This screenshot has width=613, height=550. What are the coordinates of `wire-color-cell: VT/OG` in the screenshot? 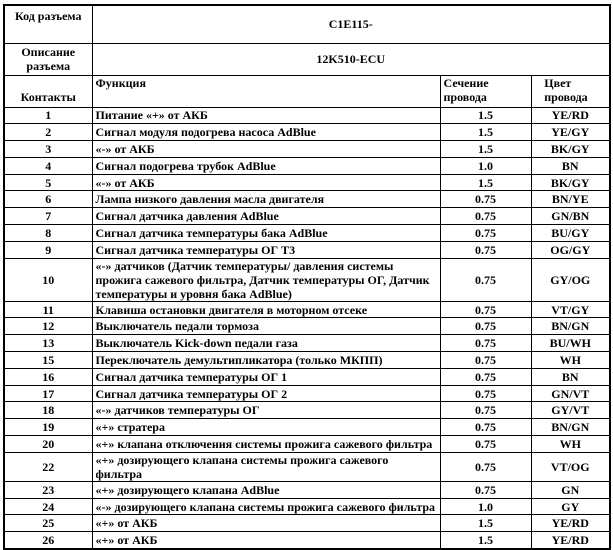 It's located at (570, 466).